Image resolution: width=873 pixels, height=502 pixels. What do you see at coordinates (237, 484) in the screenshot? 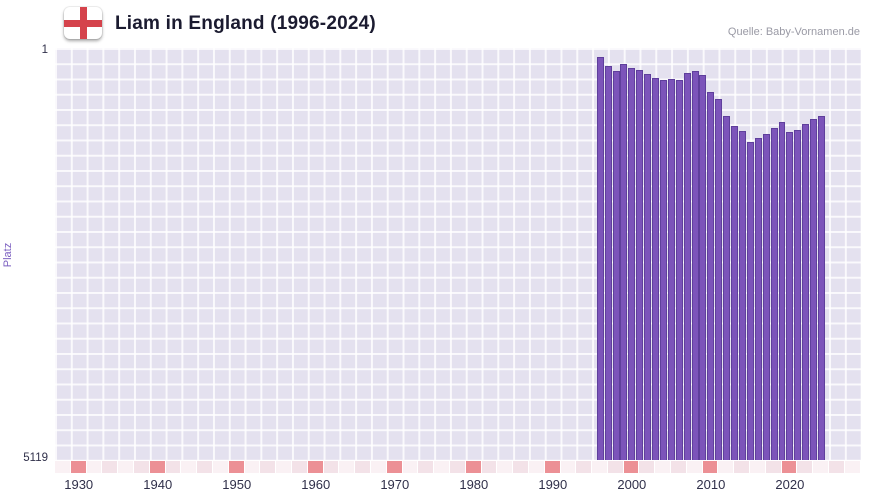
I see `x-tick-1950: 1950` at bounding box center [237, 484].